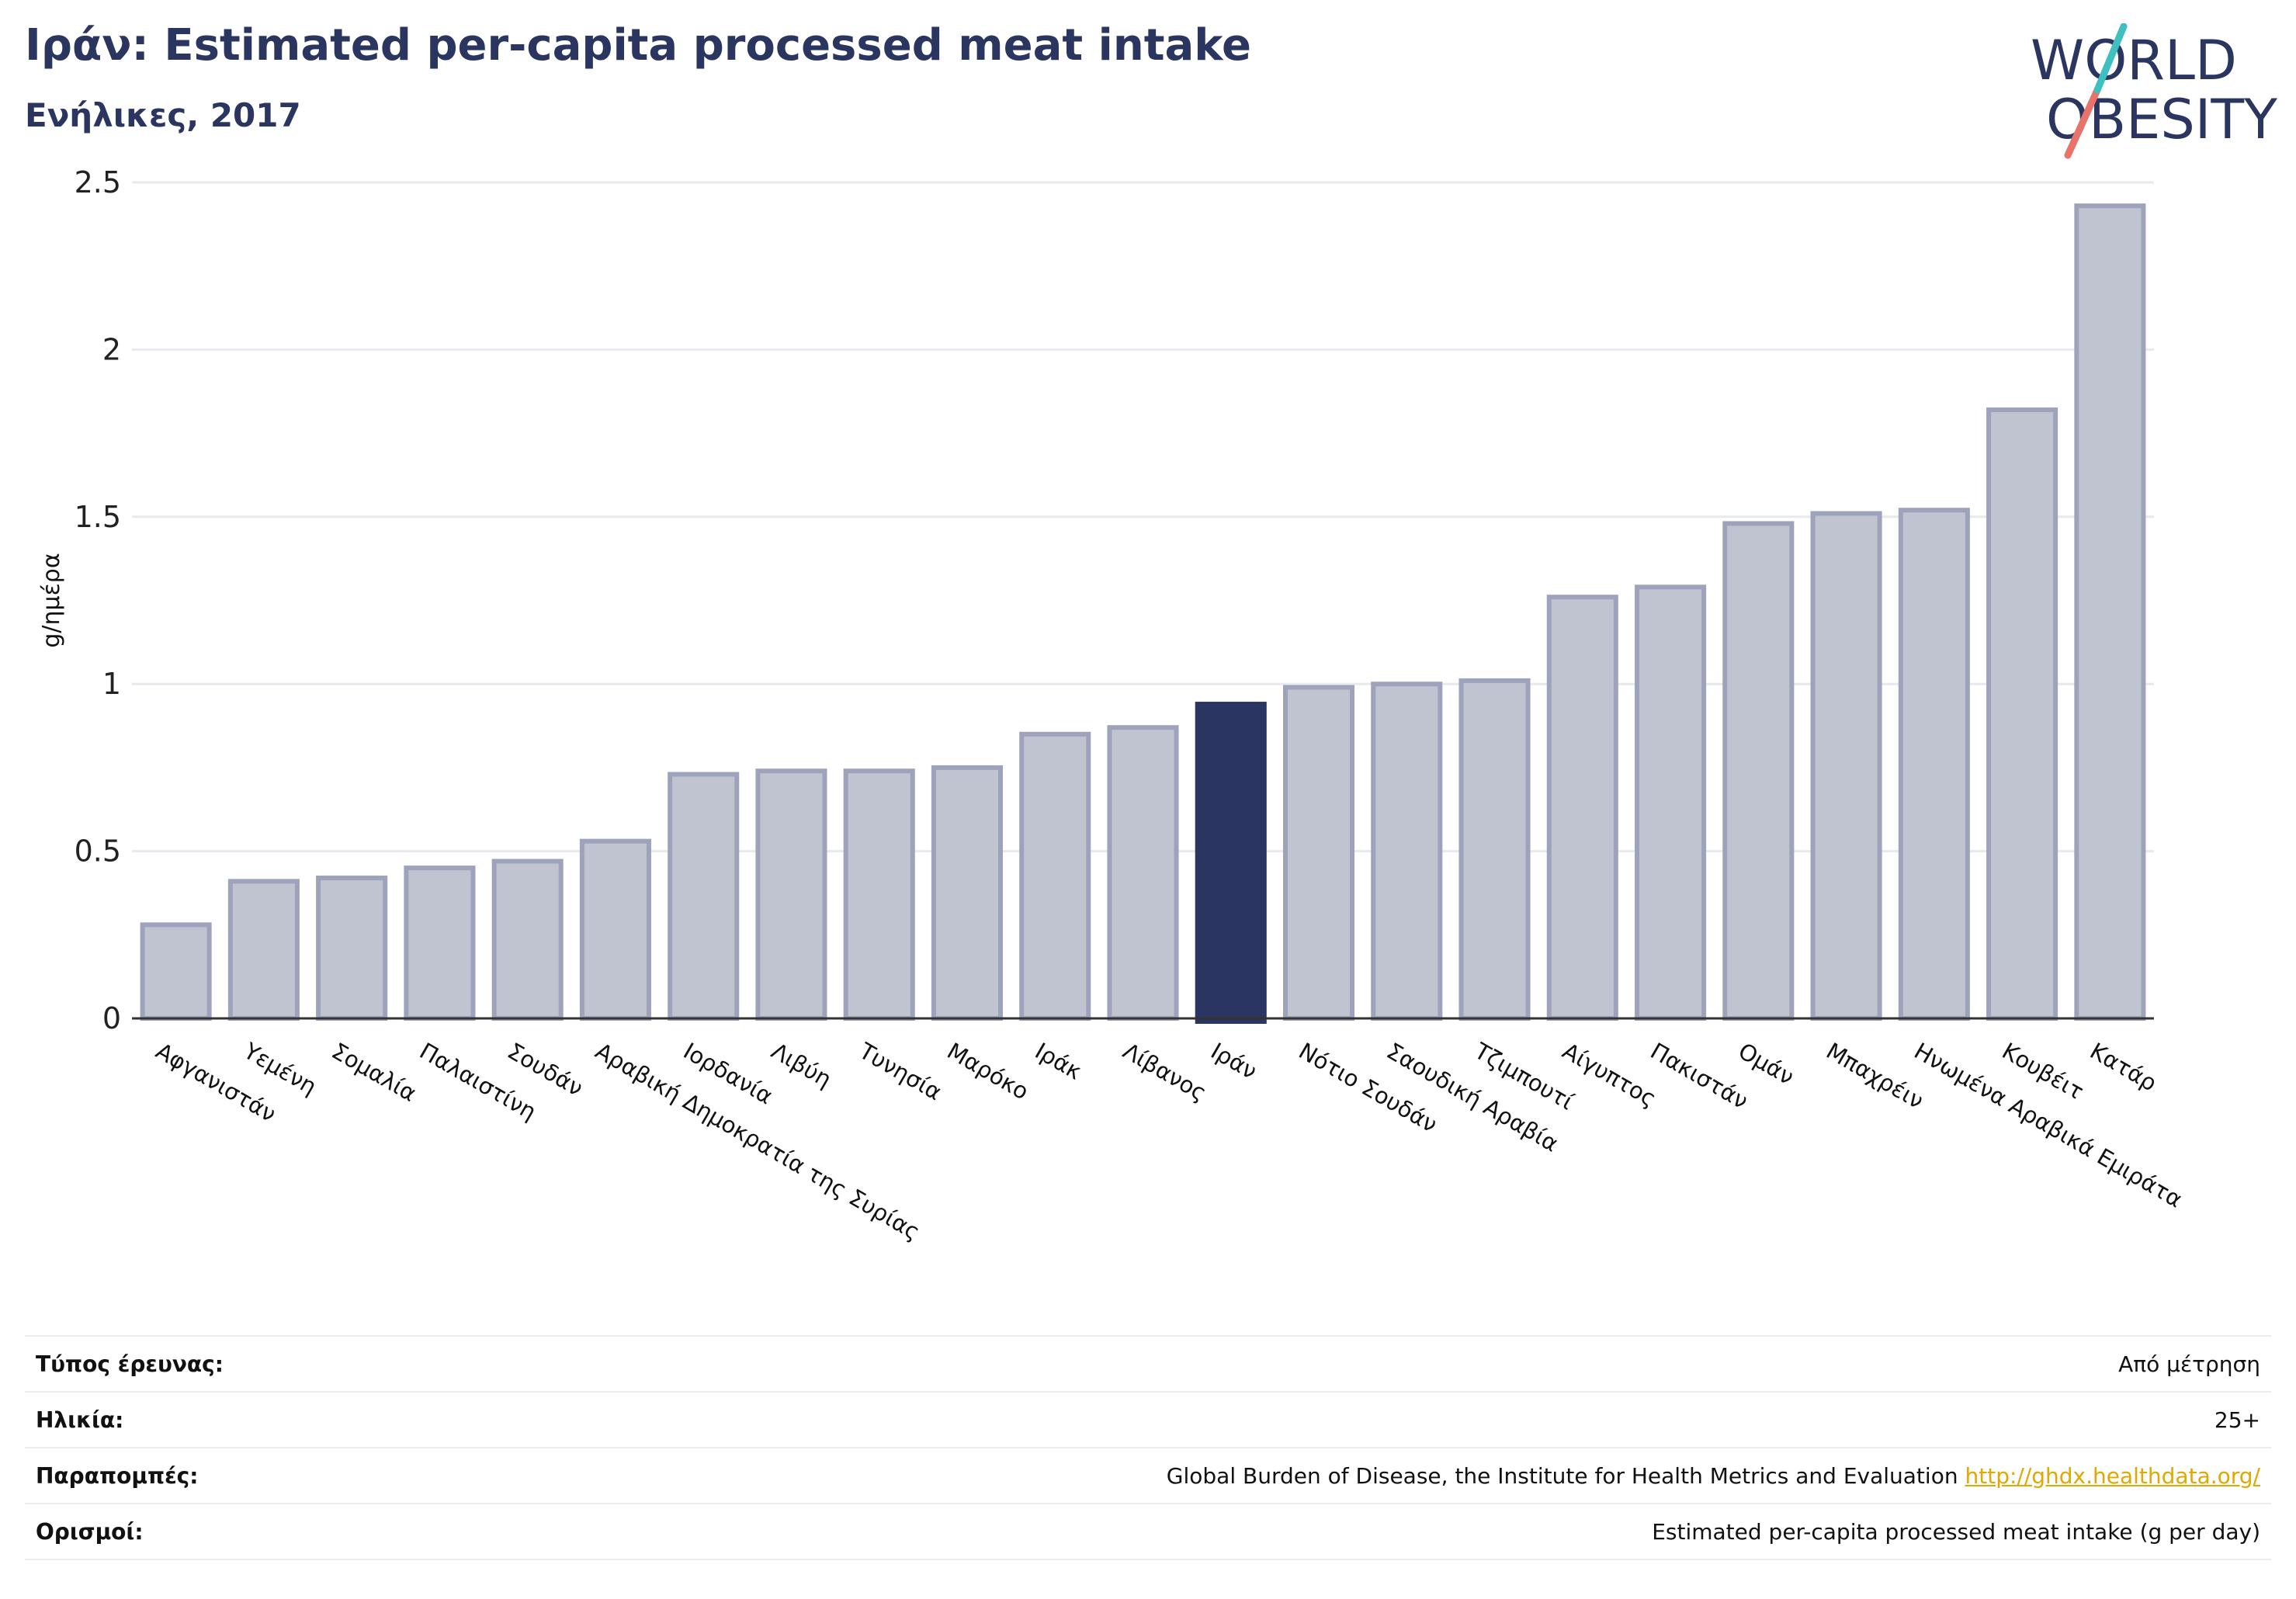 This screenshot has width=2296, height=1599. What do you see at coordinates (2189, 1364) in the screenshot?
I see `info-value: Από μέτρηση` at bounding box center [2189, 1364].